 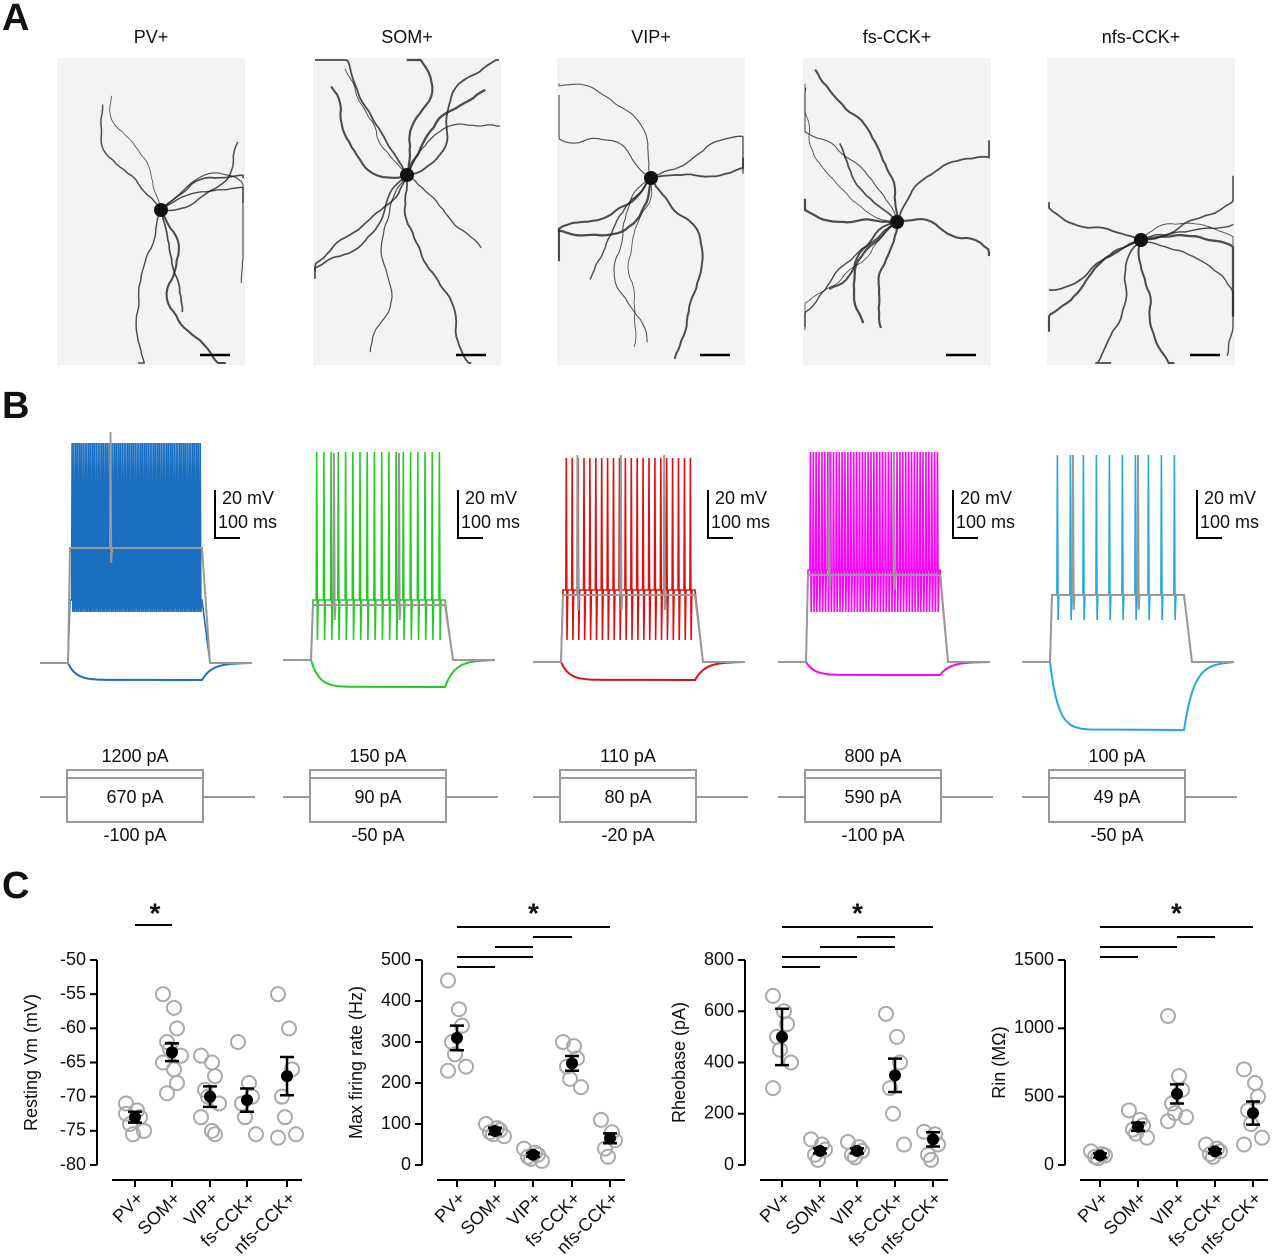 I want to click on y-tick-label: -55, so click(x=73, y=993).